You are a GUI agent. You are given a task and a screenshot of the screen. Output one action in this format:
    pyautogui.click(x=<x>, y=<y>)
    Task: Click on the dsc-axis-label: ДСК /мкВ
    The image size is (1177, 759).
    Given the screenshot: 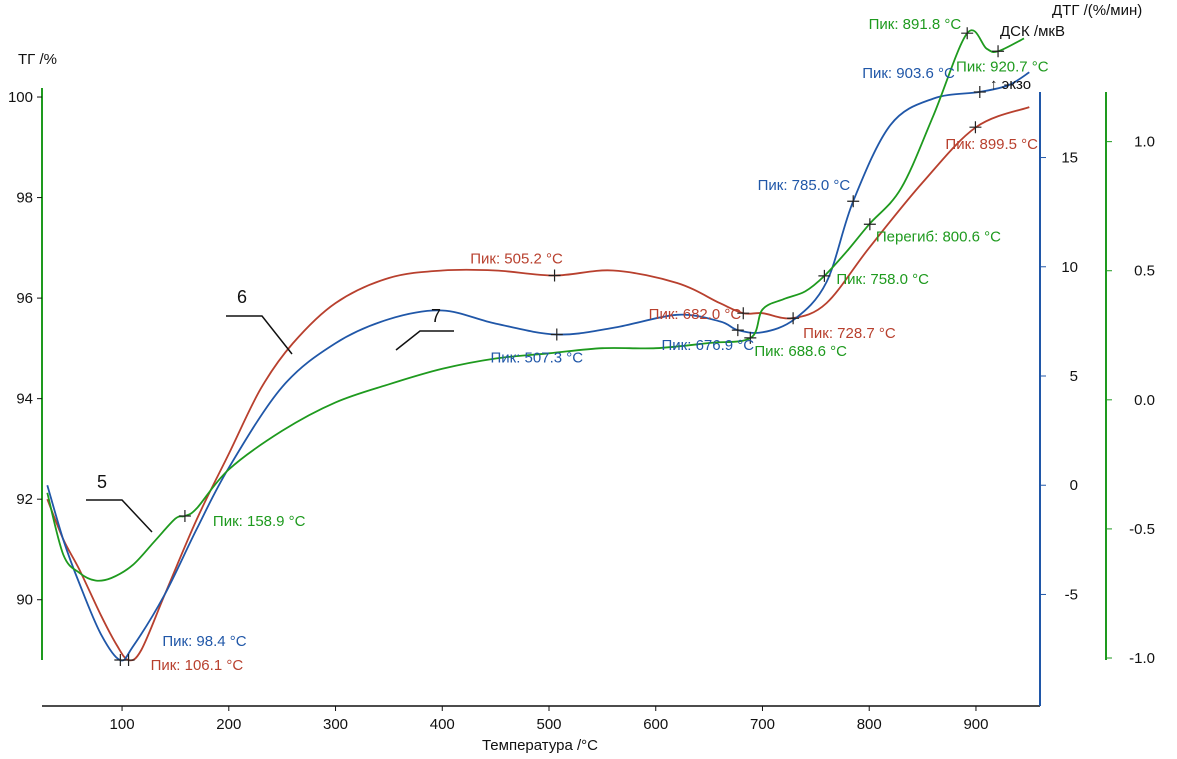 What is the action you would take?
    pyautogui.click(x=1032, y=31)
    